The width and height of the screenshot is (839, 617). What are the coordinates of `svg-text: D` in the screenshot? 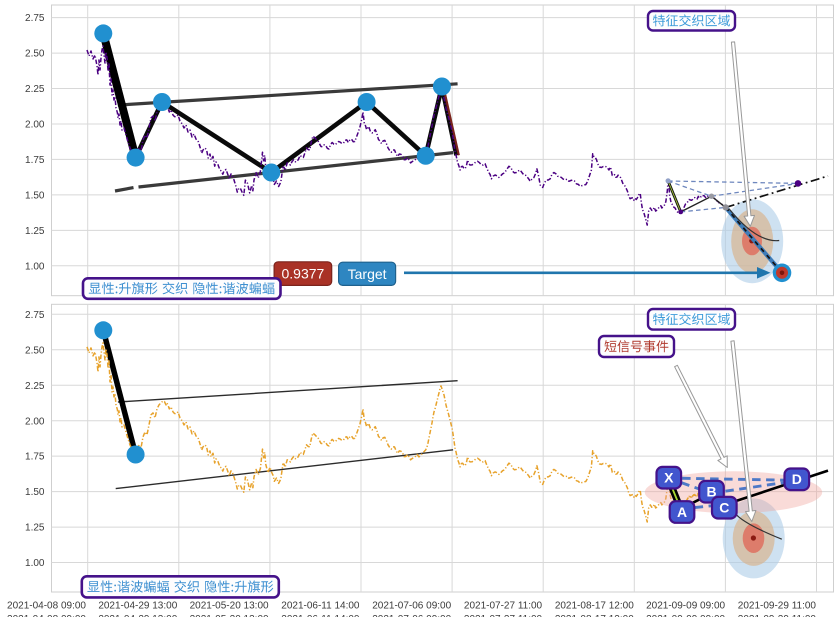 It's located at (797, 479).